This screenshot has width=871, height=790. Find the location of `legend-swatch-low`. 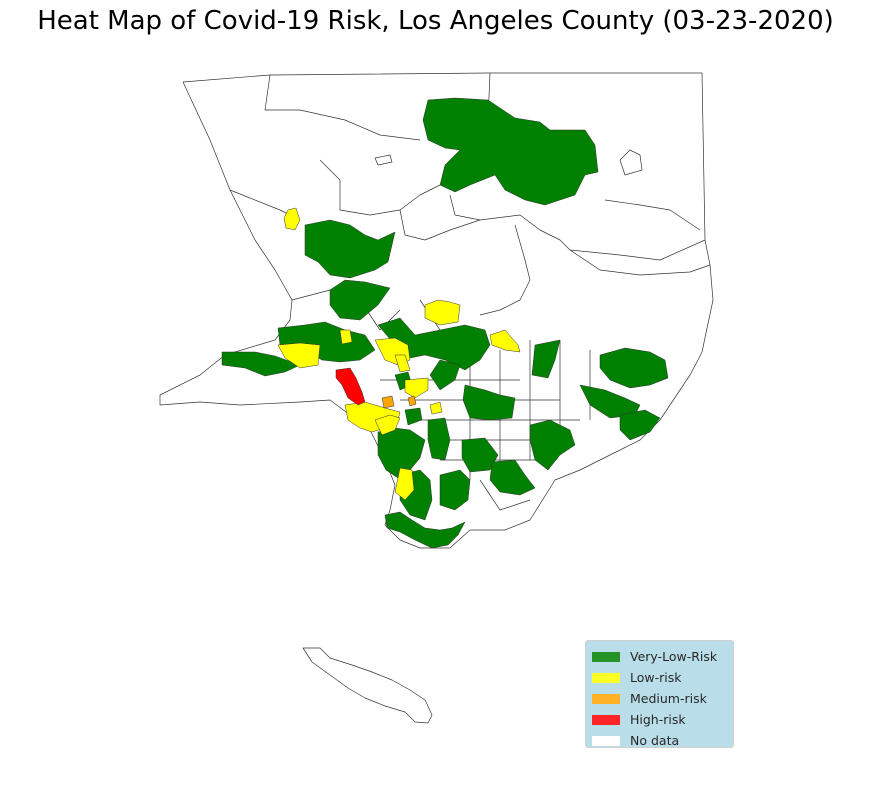

legend-swatch-low is located at coordinates (606, 677).